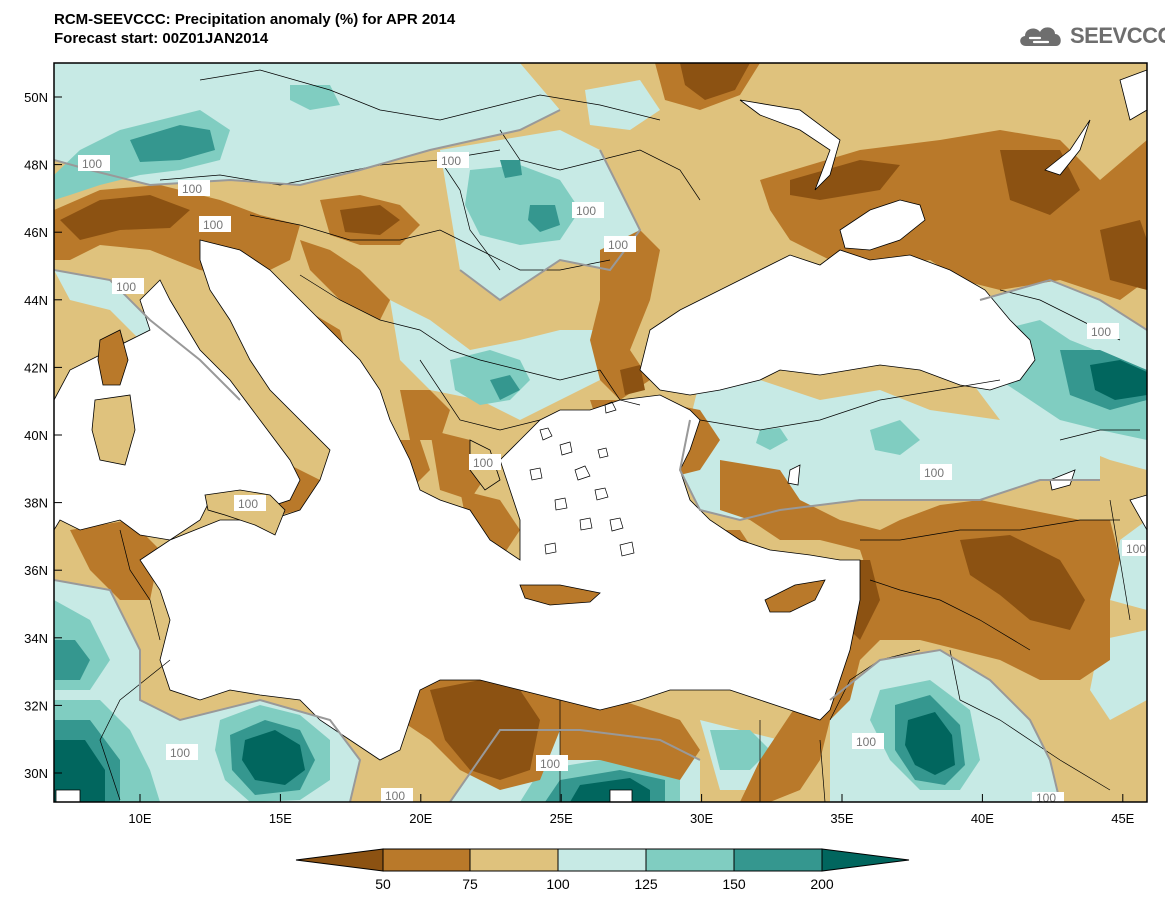 The width and height of the screenshot is (1165, 907). What do you see at coordinates (982, 818) in the screenshot?
I see `lon-tick-label: 40E` at bounding box center [982, 818].